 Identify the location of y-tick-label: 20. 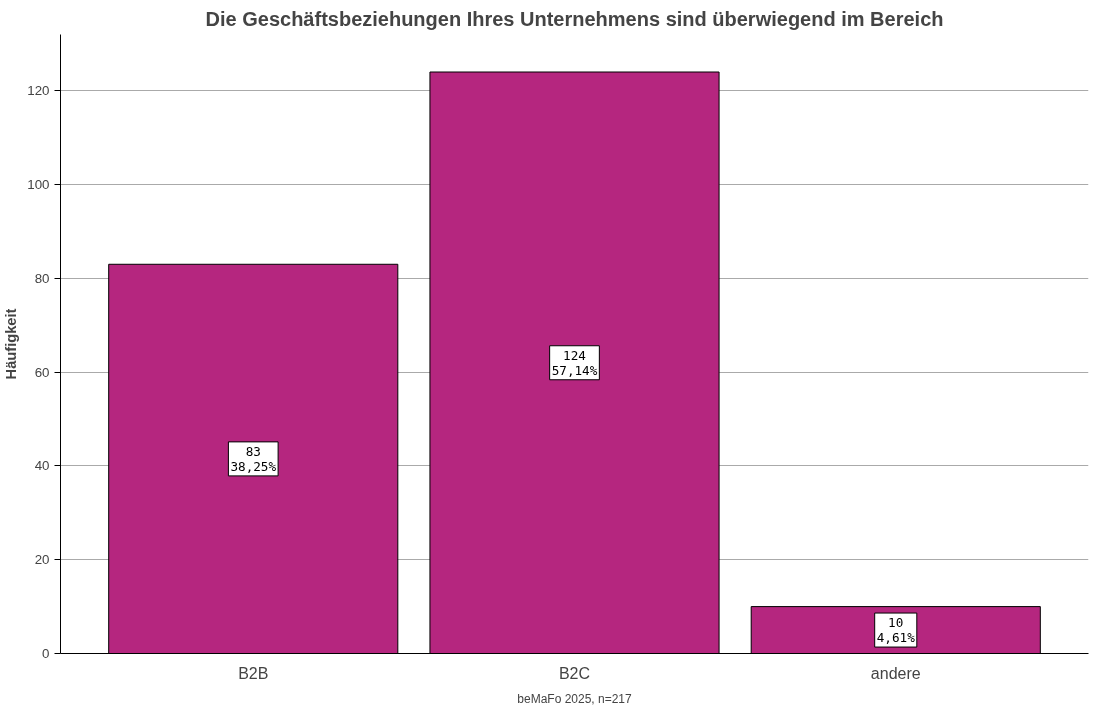
(42, 560).